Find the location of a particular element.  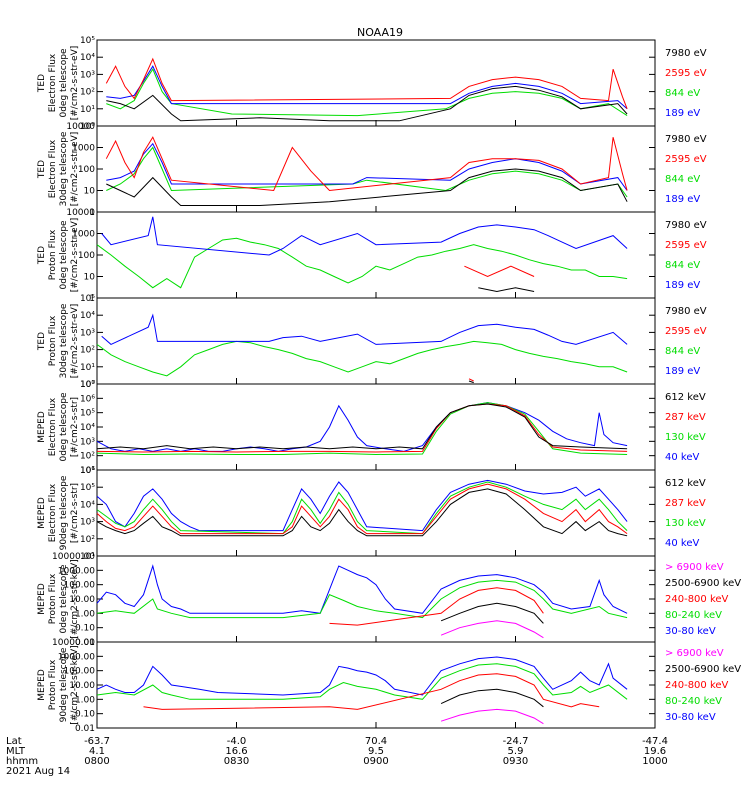

time-row-label-lat: Lat is located at coordinates (14, 741).